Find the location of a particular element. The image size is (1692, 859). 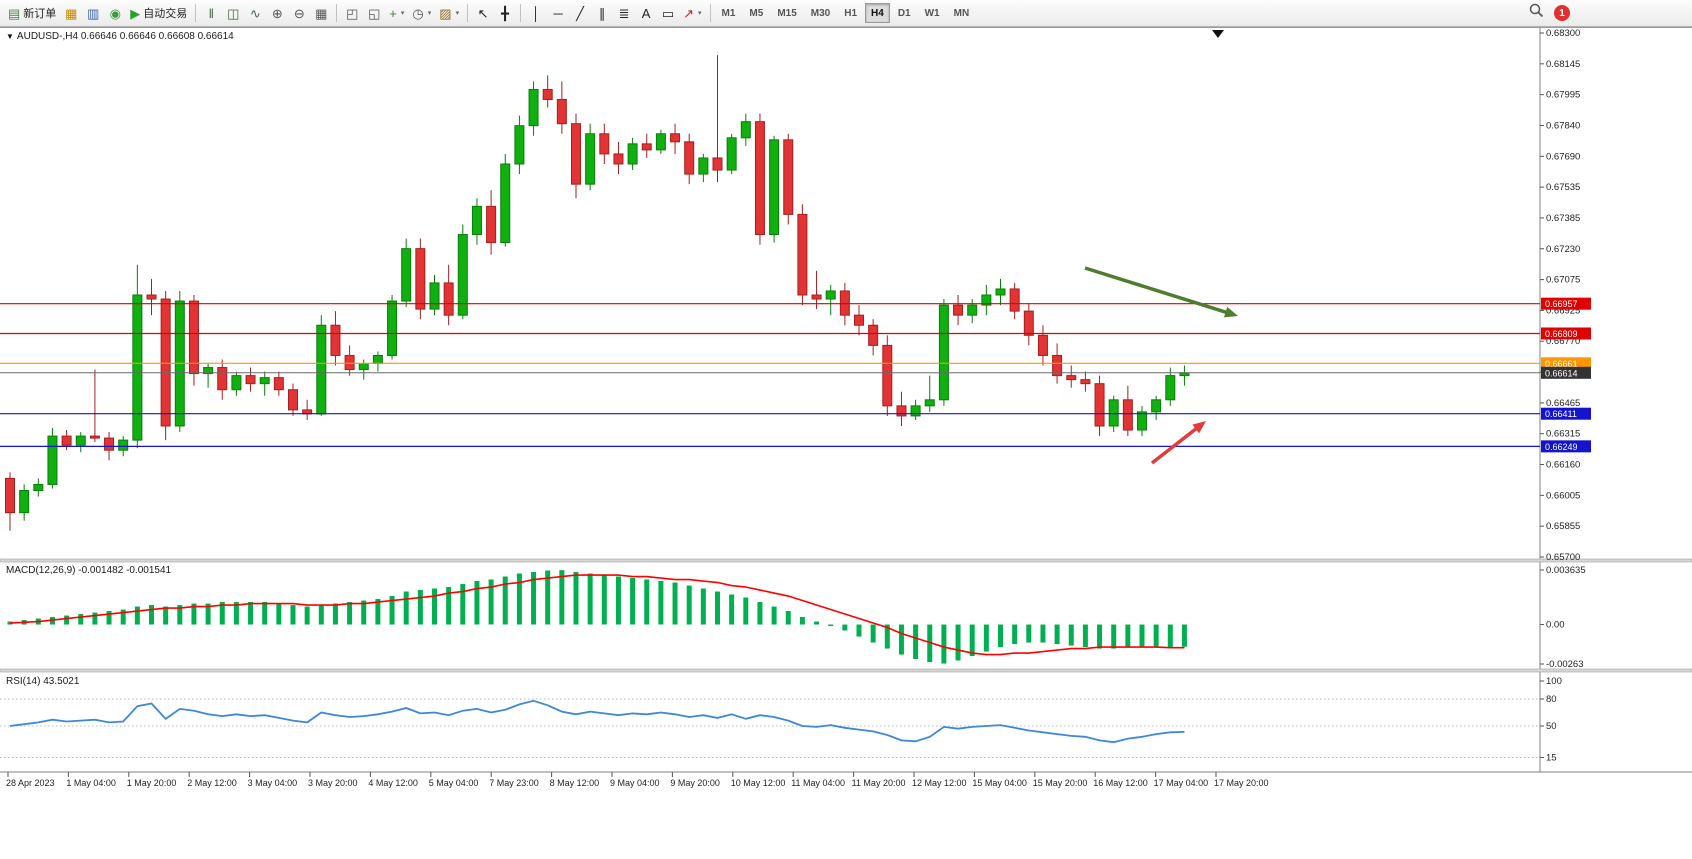

bar-chart-button: ‖ is located at coordinates (211, 13).